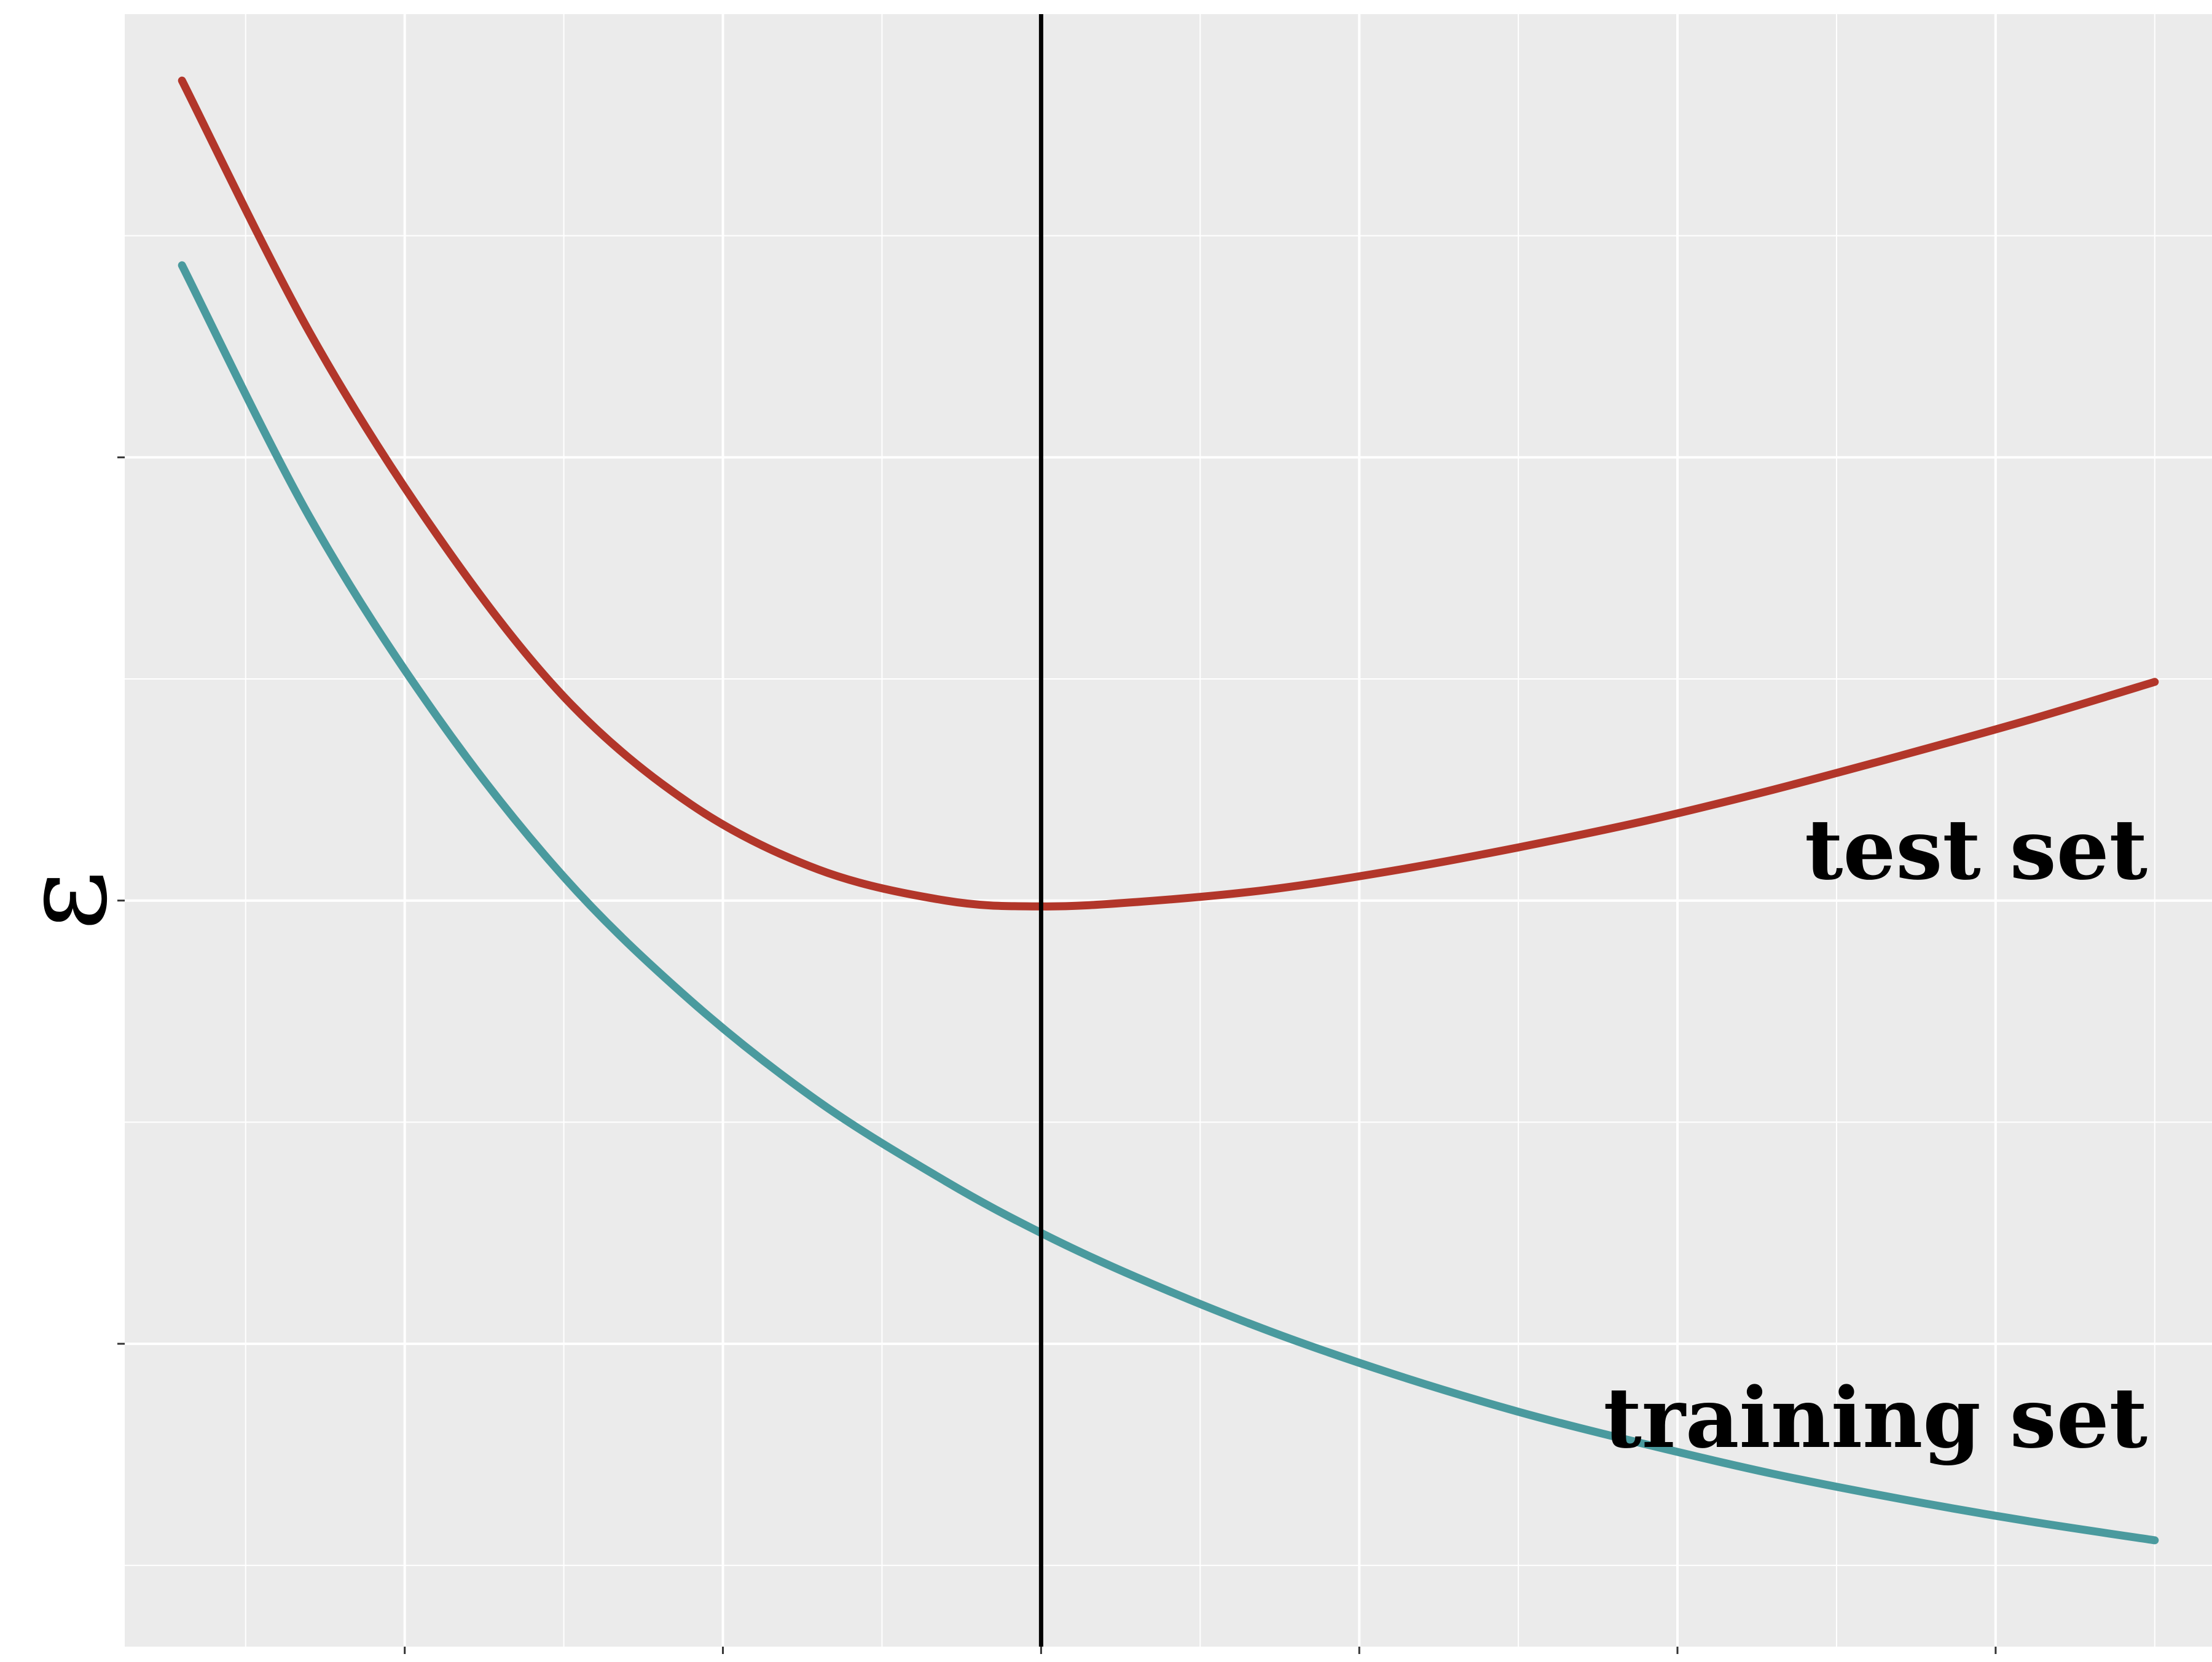  Describe the element at coordinates (1976, 849) in the screenshot. I see `series-label-test-set: test set` at that location.